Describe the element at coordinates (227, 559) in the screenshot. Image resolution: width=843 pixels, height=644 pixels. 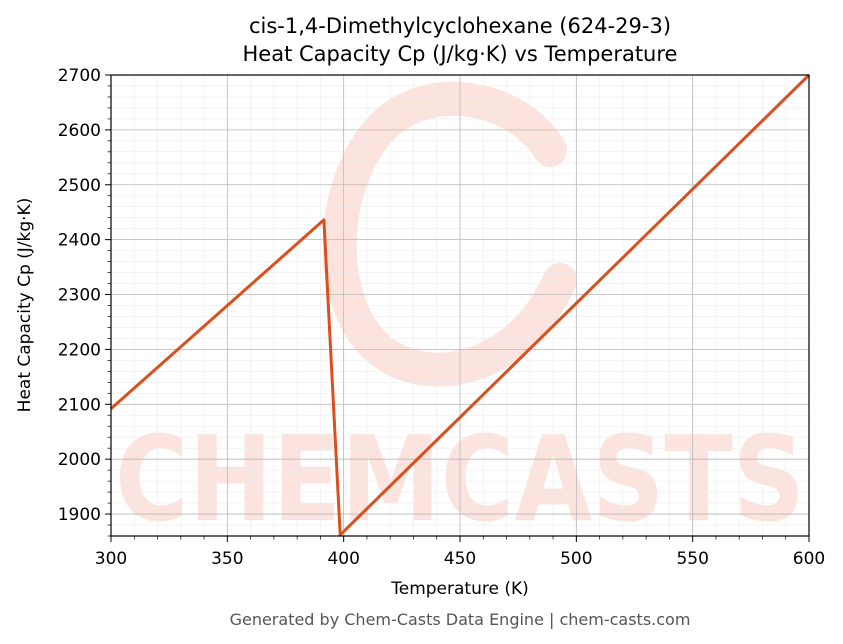
I see `x-tick-label: 350` at that location.